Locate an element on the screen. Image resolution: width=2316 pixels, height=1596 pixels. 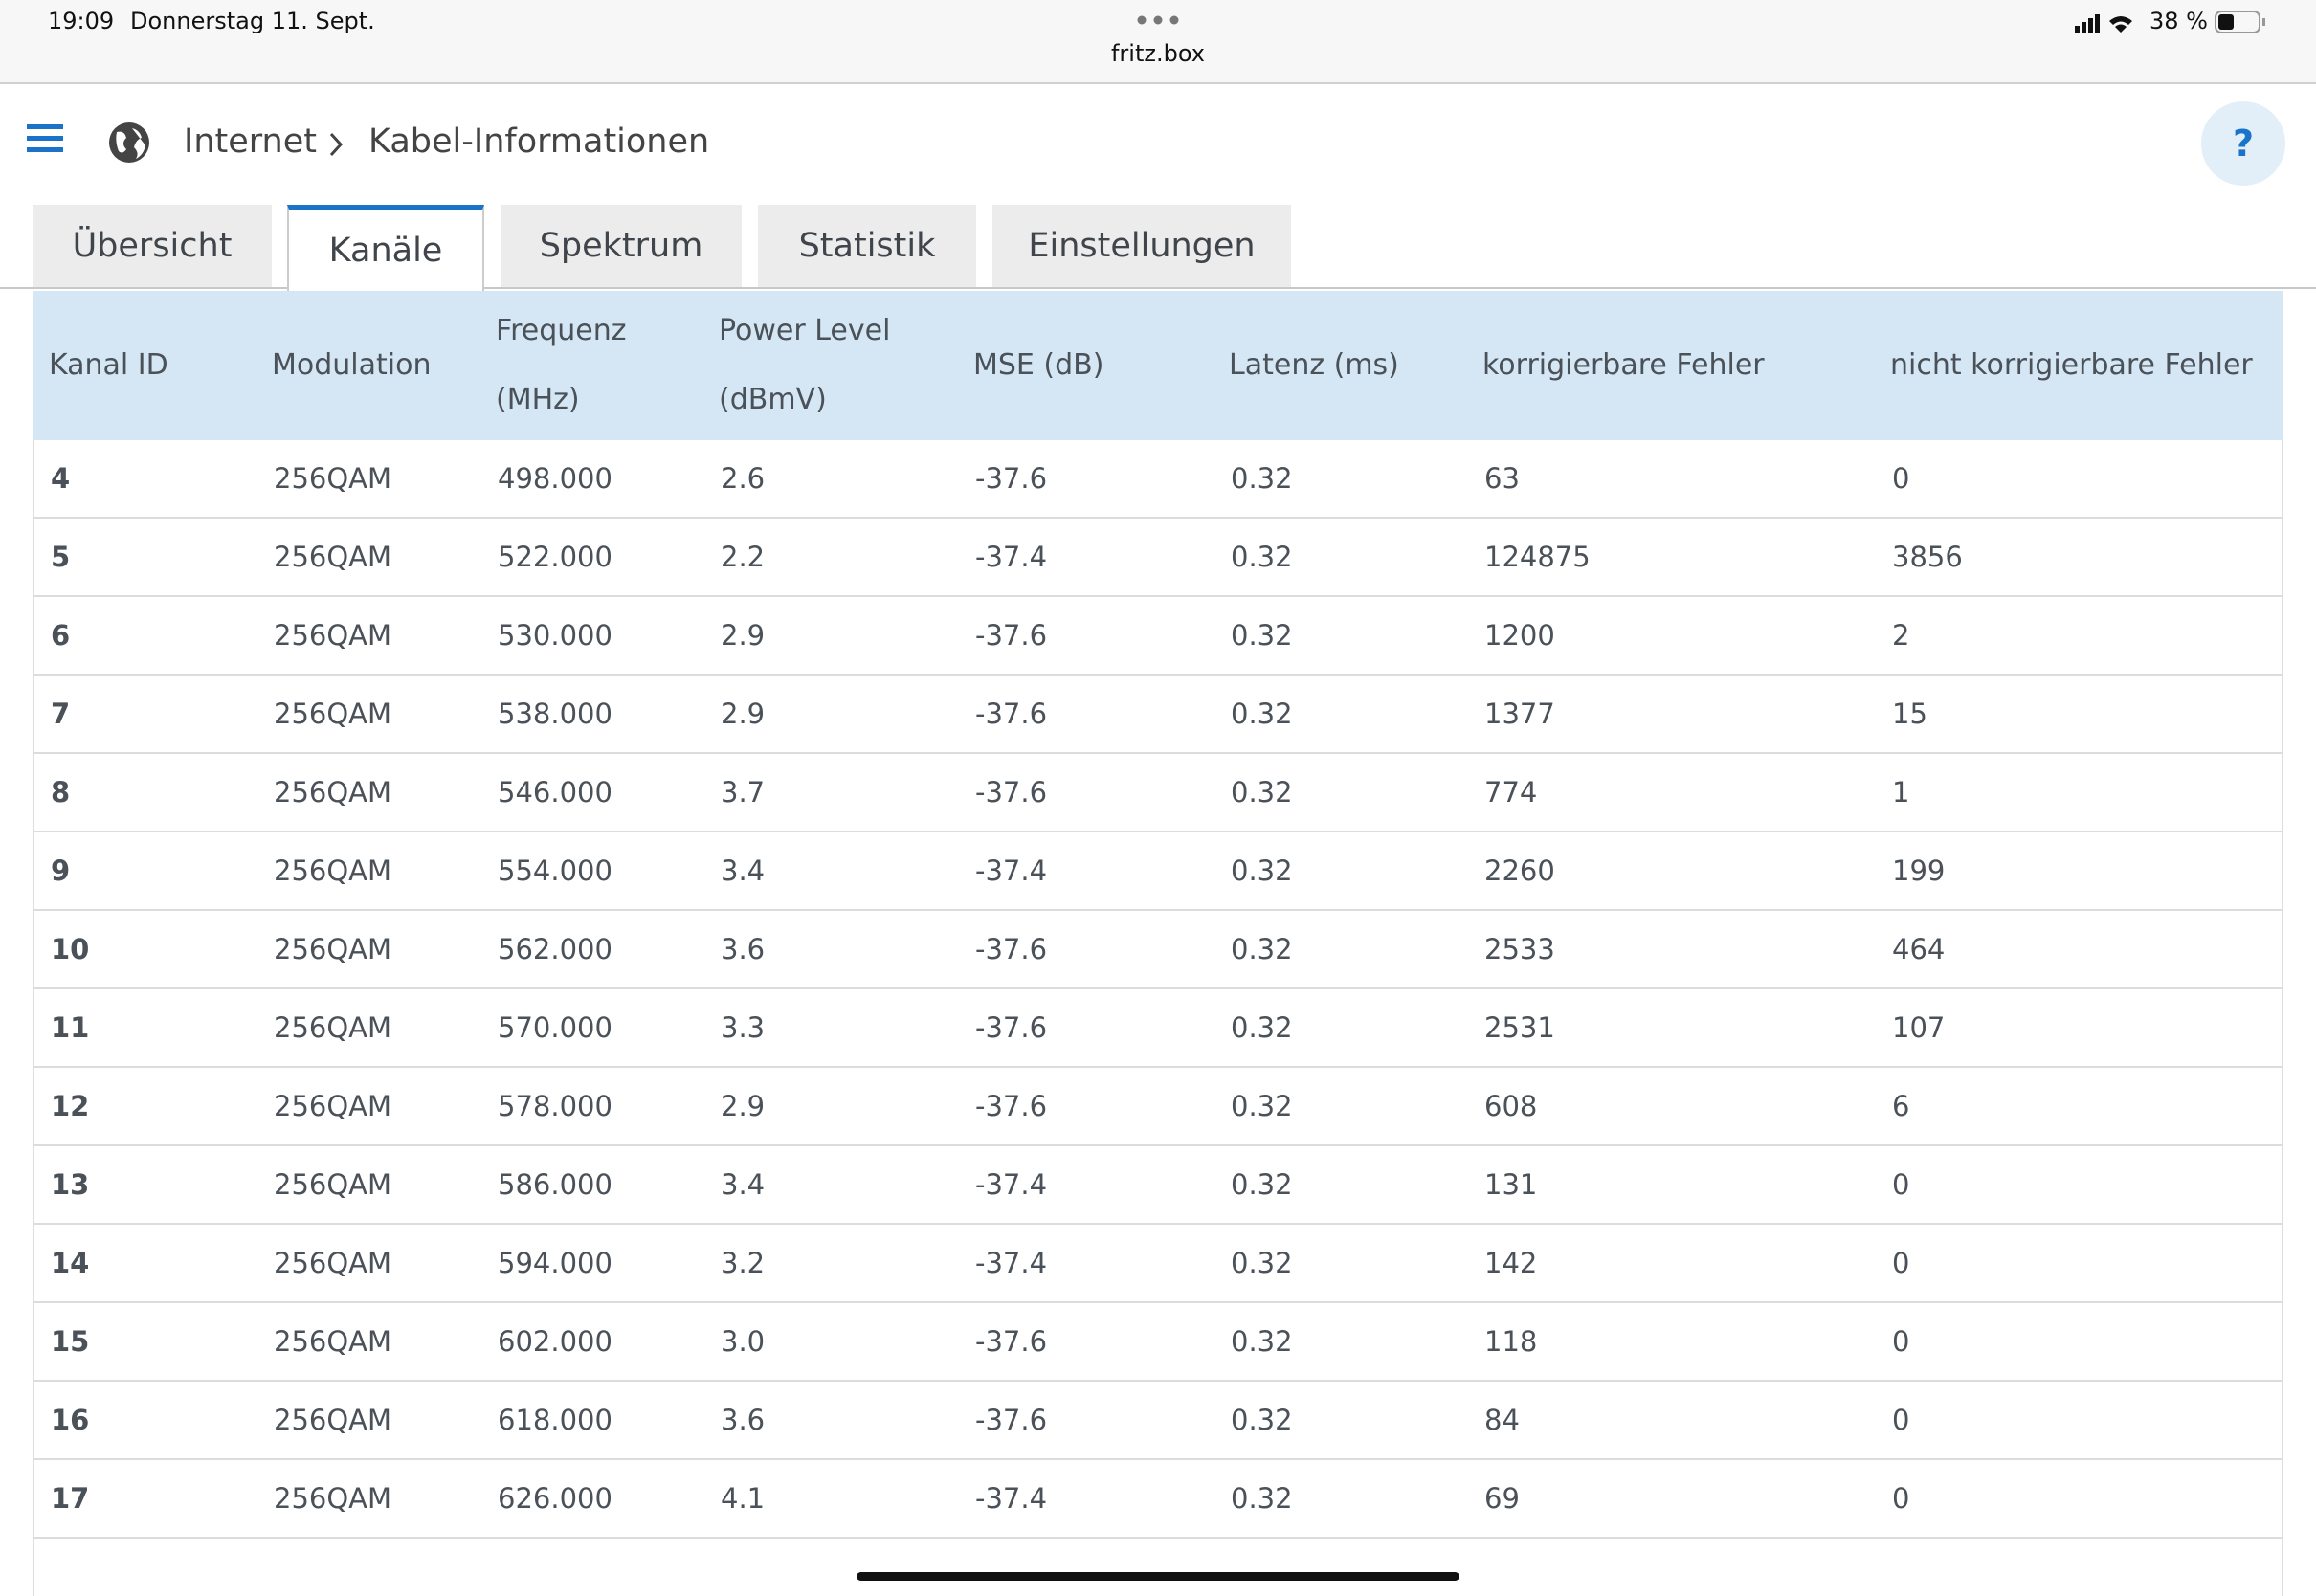
tab: Einstellungen is located at coordinates (1141, 246).